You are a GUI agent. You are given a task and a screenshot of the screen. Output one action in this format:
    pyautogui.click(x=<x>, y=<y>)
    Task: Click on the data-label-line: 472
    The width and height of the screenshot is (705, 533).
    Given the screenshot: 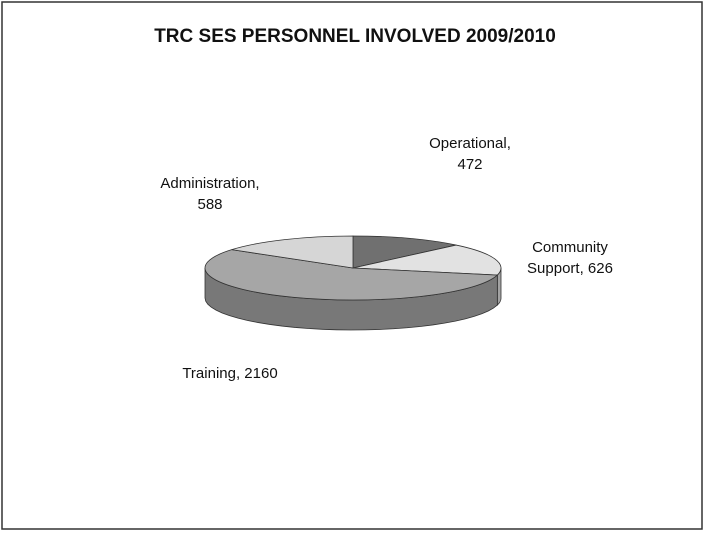 What is the action you would take?
    pyautogui.click(x=469, y=164)
    